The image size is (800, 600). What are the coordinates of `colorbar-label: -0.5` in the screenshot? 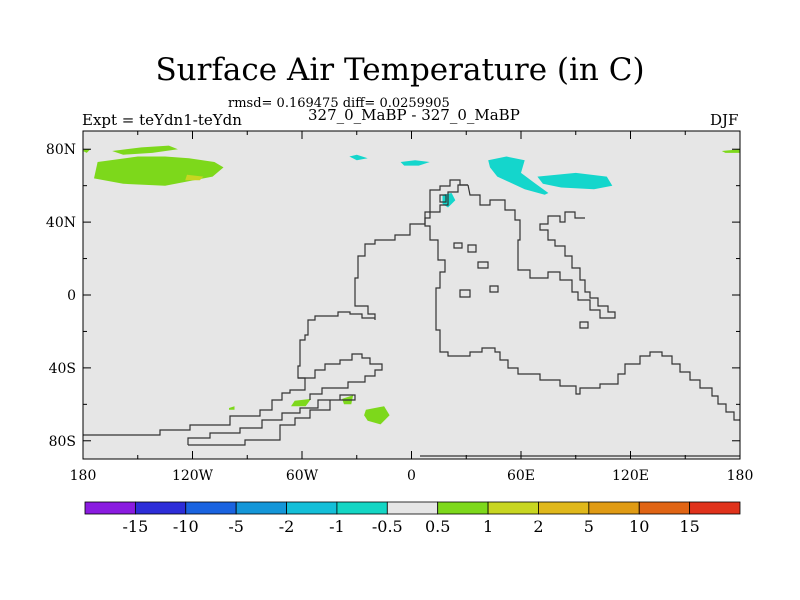 It's located at (387, 526).